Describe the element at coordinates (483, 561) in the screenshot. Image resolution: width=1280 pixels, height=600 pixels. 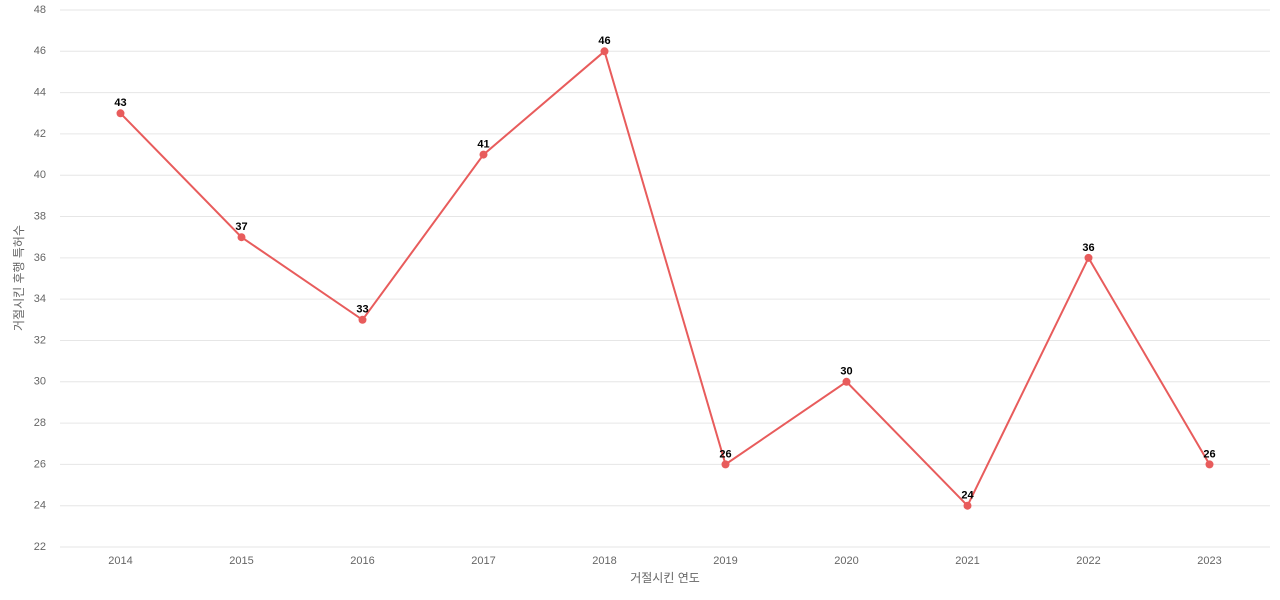
I see `x-tick-label: 2017` at that location.